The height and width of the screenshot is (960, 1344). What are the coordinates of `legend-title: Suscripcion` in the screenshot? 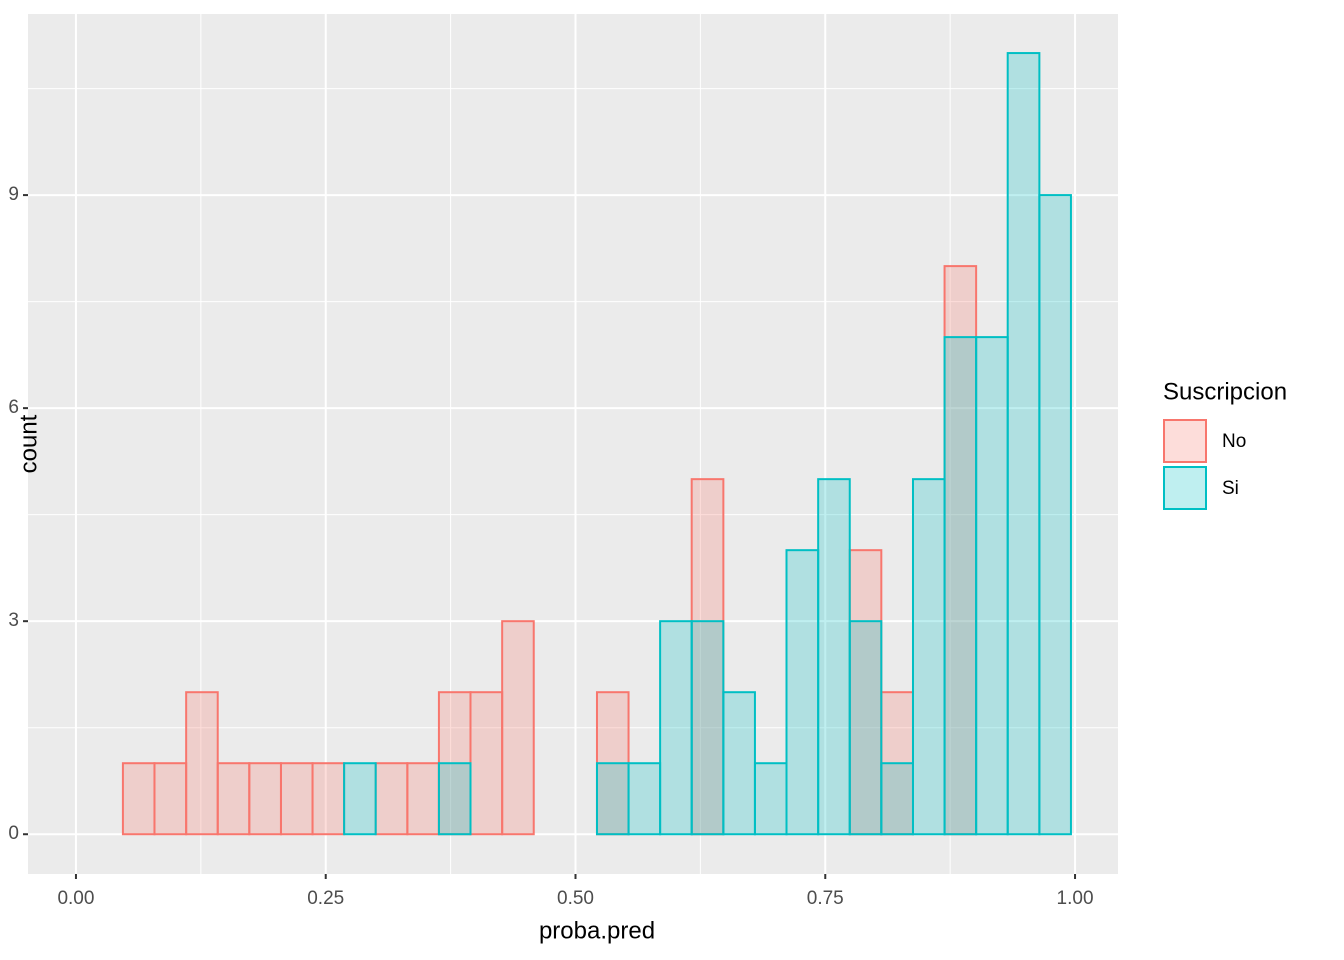 It's located at (1225, 391).